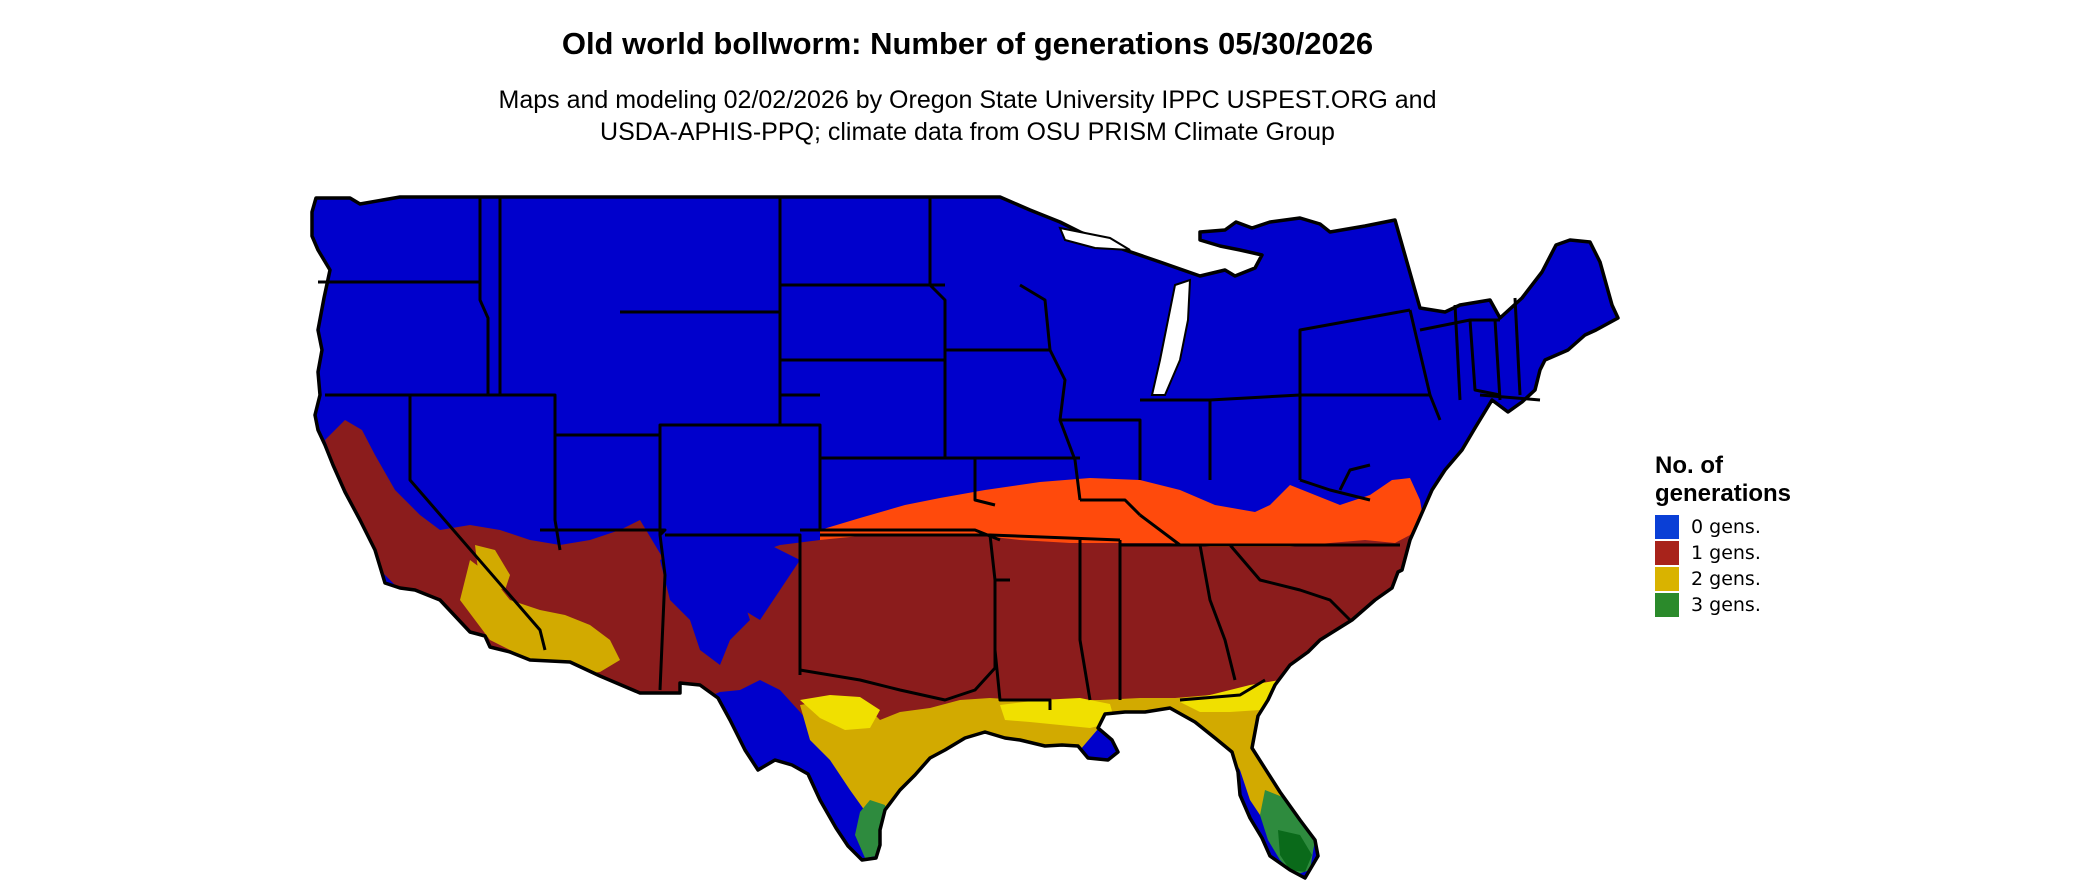 The height and width of the screenshot is (892, 2100). What do you see at coordinates (1171, 337) in the screenshot?
I see `lake-michigan` at bounding box center [1171, 337].